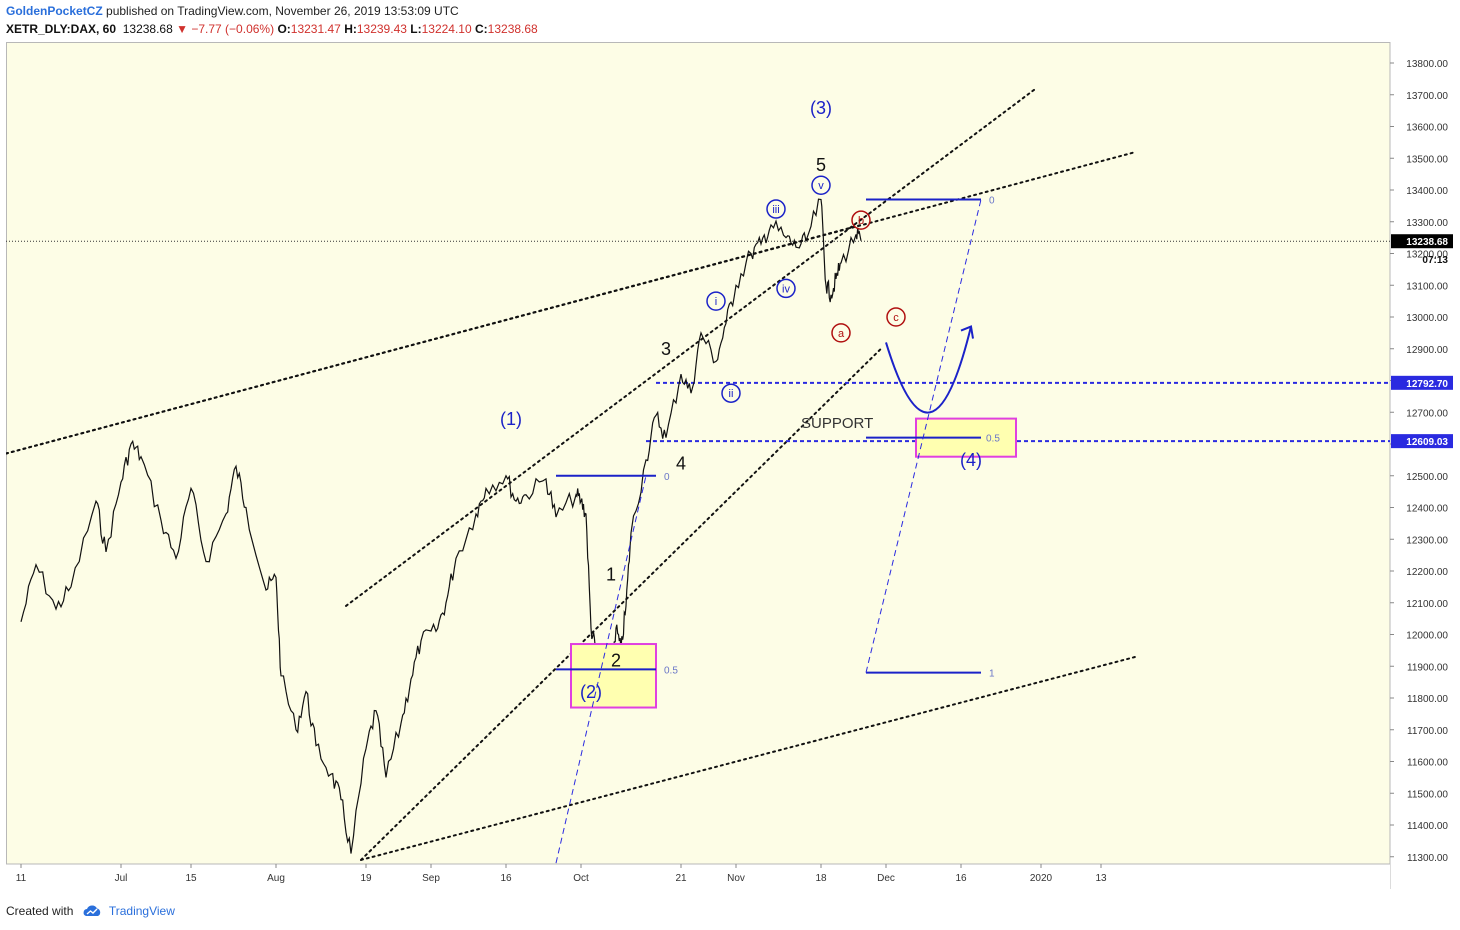  What do you see at coordinates (1427, 318) in the screenshot?
I see `price-tick-label: 13000.00` at bounding box center [1427, 318].